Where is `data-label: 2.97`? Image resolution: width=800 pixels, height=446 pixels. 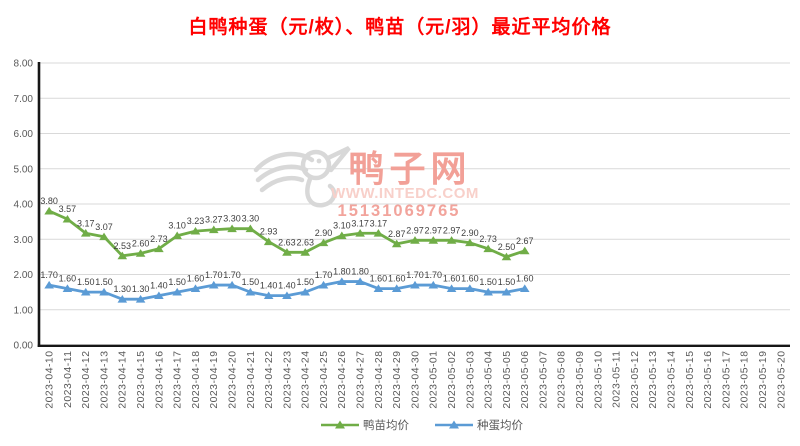
data-label: 2.97 is located at coordinates (434, 230).